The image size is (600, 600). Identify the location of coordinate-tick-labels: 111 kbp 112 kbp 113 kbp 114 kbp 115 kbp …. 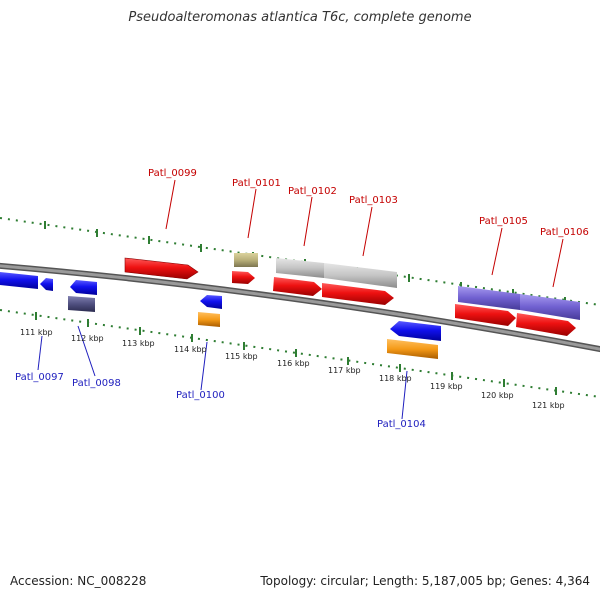
(292, 369).